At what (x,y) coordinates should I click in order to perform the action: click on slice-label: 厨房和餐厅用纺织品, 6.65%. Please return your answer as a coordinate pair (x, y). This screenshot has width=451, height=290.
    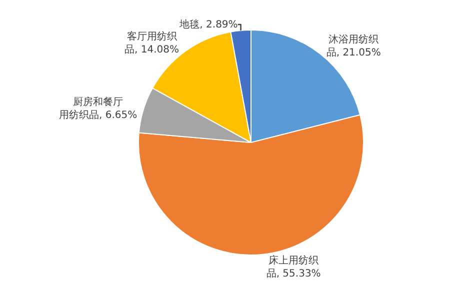
    Looking at the image, I should click on (98, 109).